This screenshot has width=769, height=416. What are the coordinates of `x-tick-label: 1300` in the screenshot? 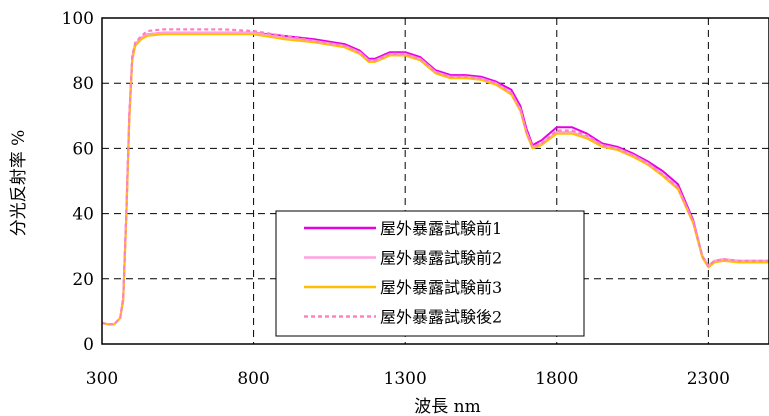 It's located at (405, 379).